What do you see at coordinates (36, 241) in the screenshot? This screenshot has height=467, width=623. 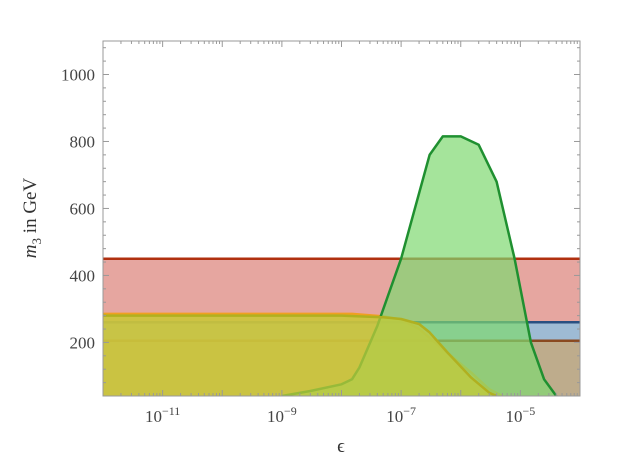 I see `y-axis-label-subscript: 3` at bounding box center [36, 241].